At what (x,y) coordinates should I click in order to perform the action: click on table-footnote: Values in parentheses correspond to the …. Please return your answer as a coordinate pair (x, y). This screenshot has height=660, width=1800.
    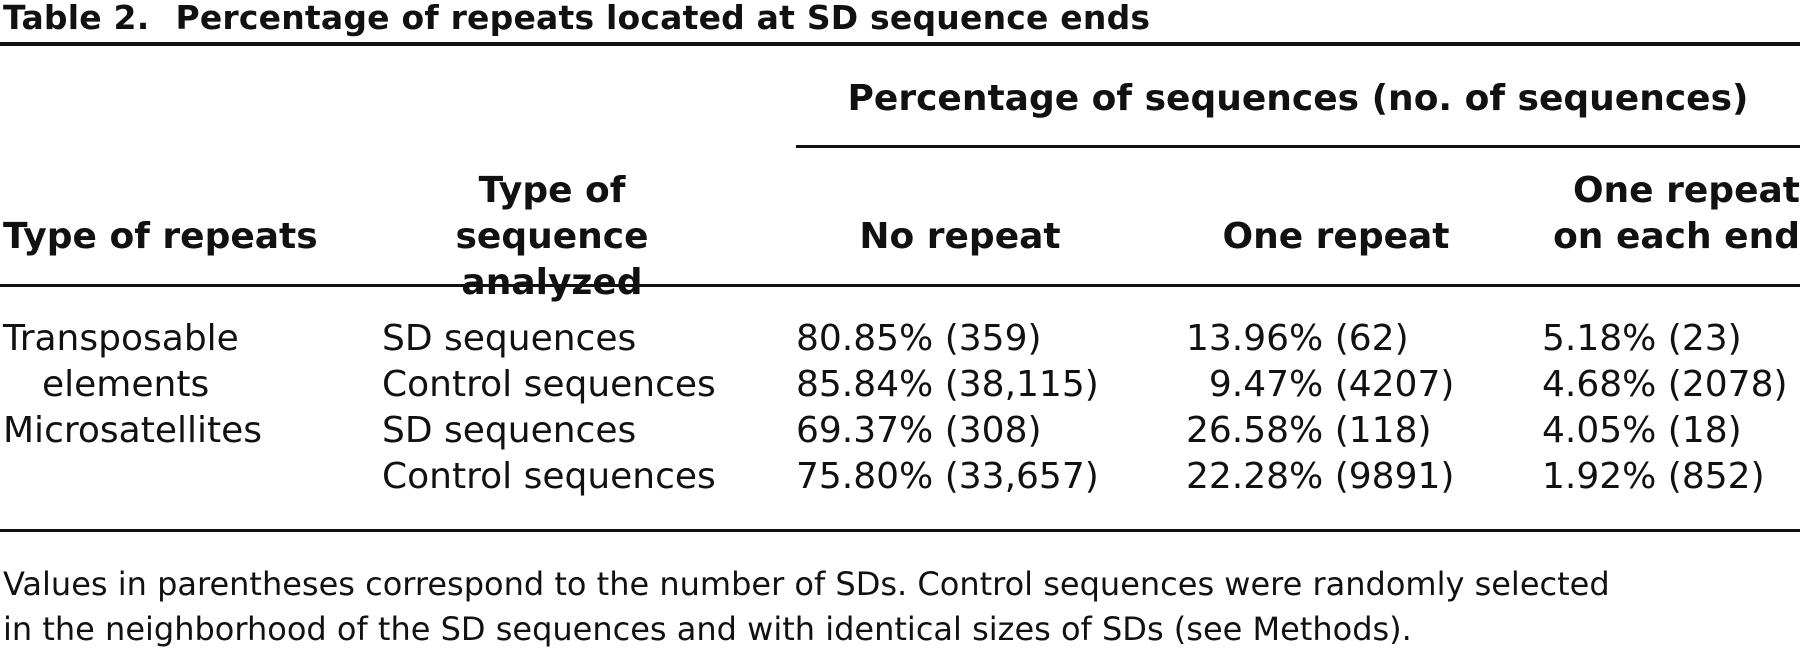
    Looking at the image, I should click on (900, 607).